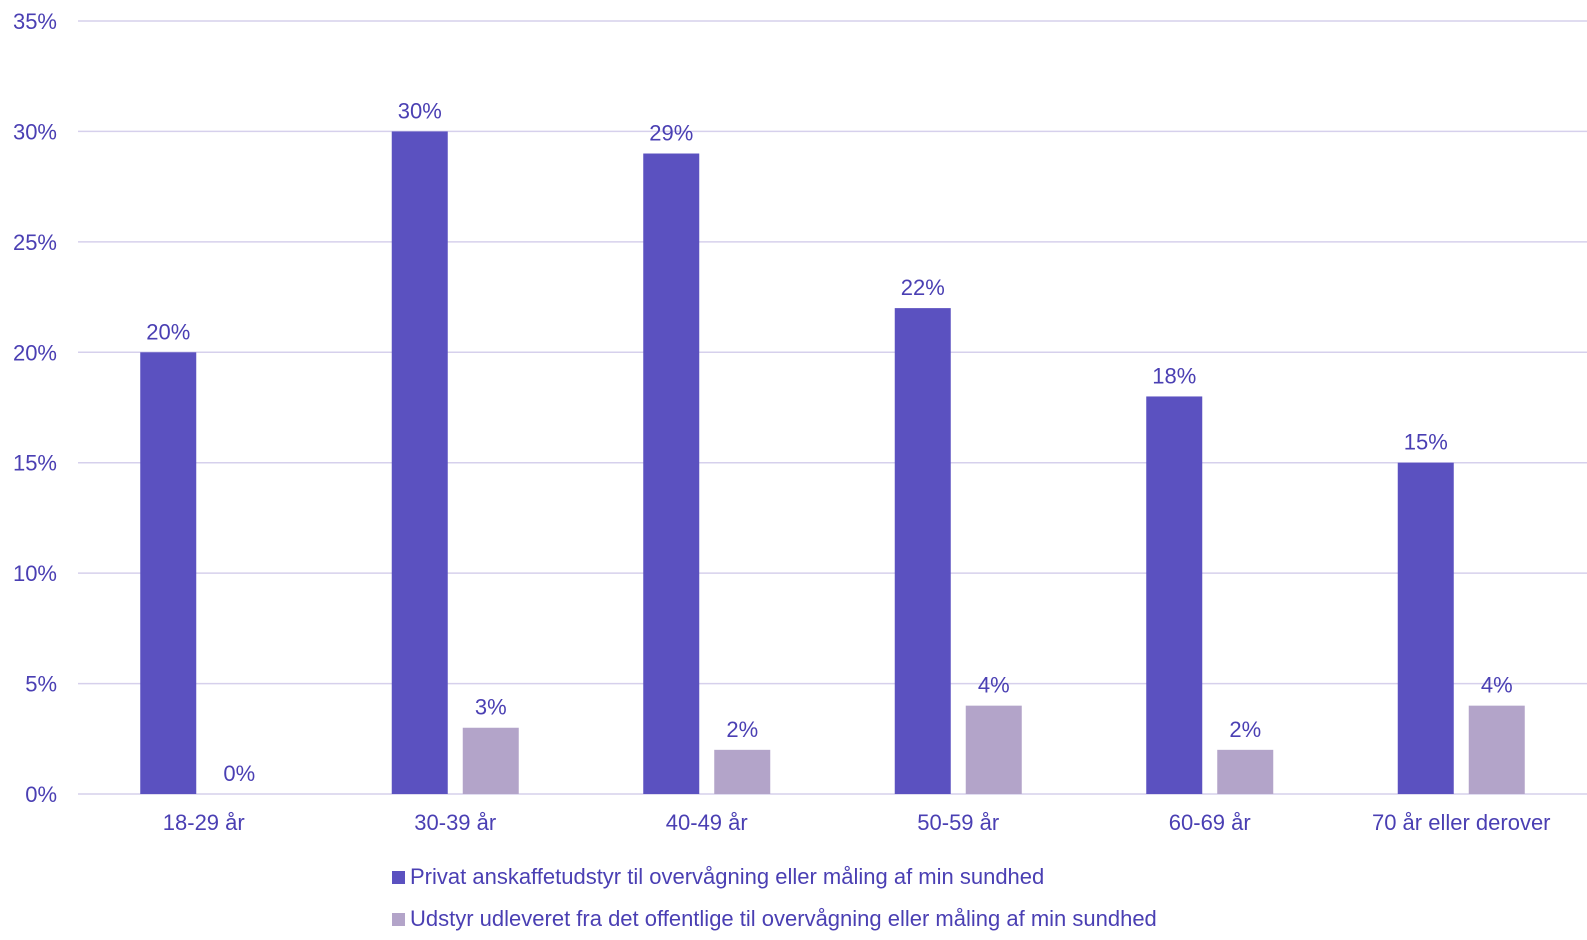 This screenshot has height=940, width=1587. I want to click on data-label-series-2: 3%, so click(491, 707).